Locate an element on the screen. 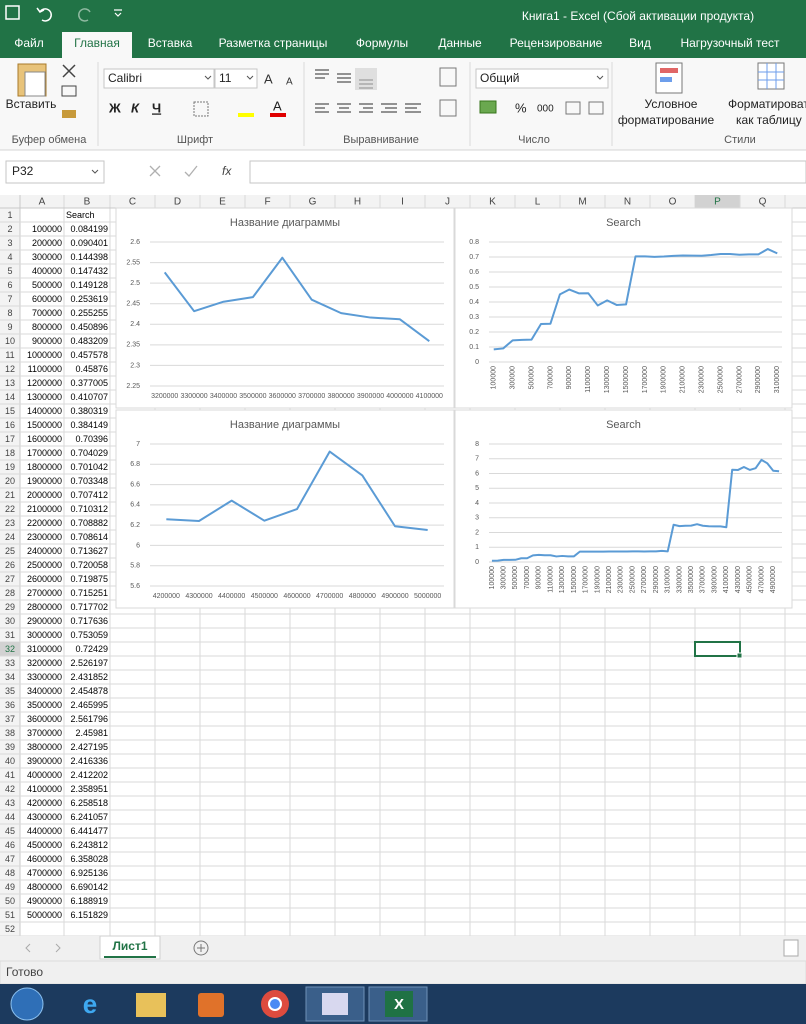  row-header: 36 is located at coordinates (10, 705).